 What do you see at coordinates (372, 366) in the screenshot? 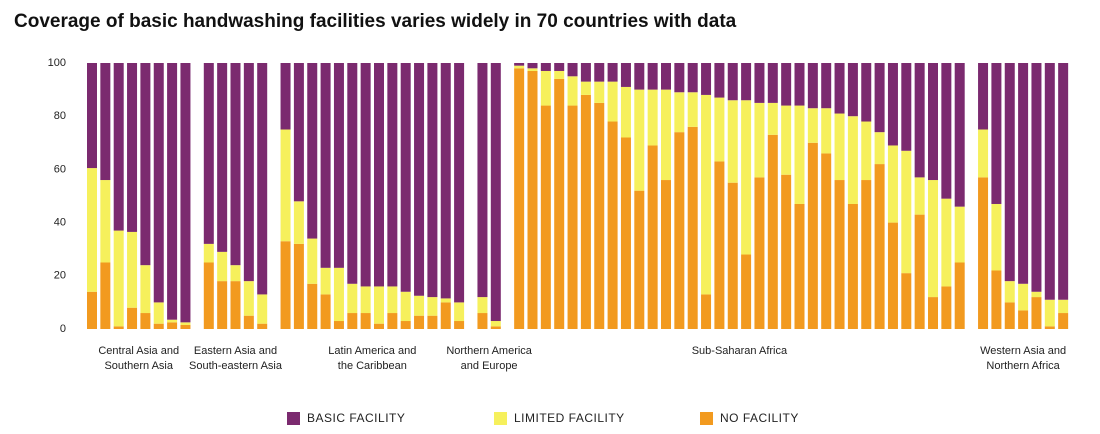
I see `group-label: the Caribbean` at bounding box center [372, 366].